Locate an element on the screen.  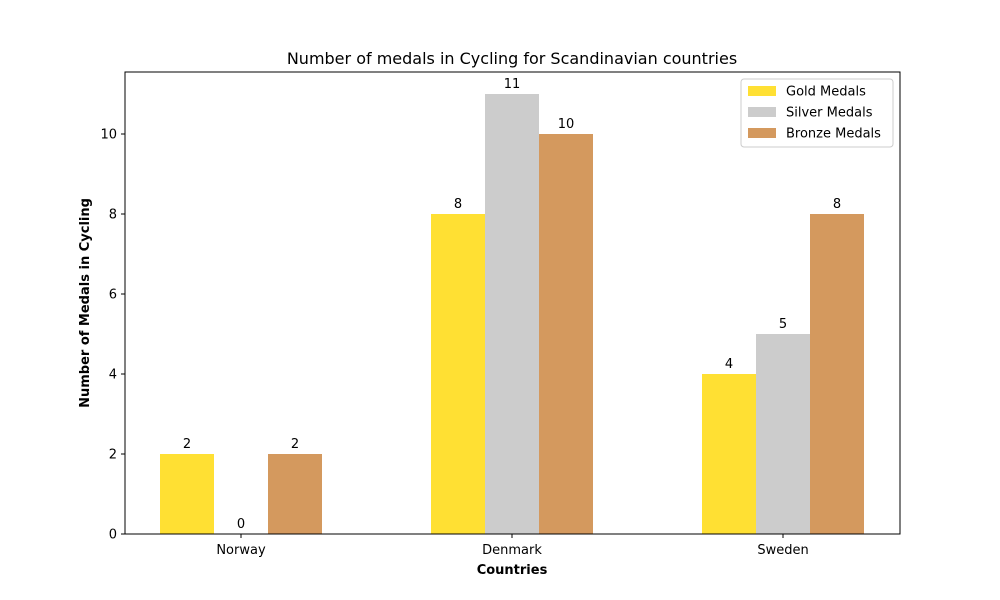
legend-label: Silver Medals is located at coordinates (829, 113).